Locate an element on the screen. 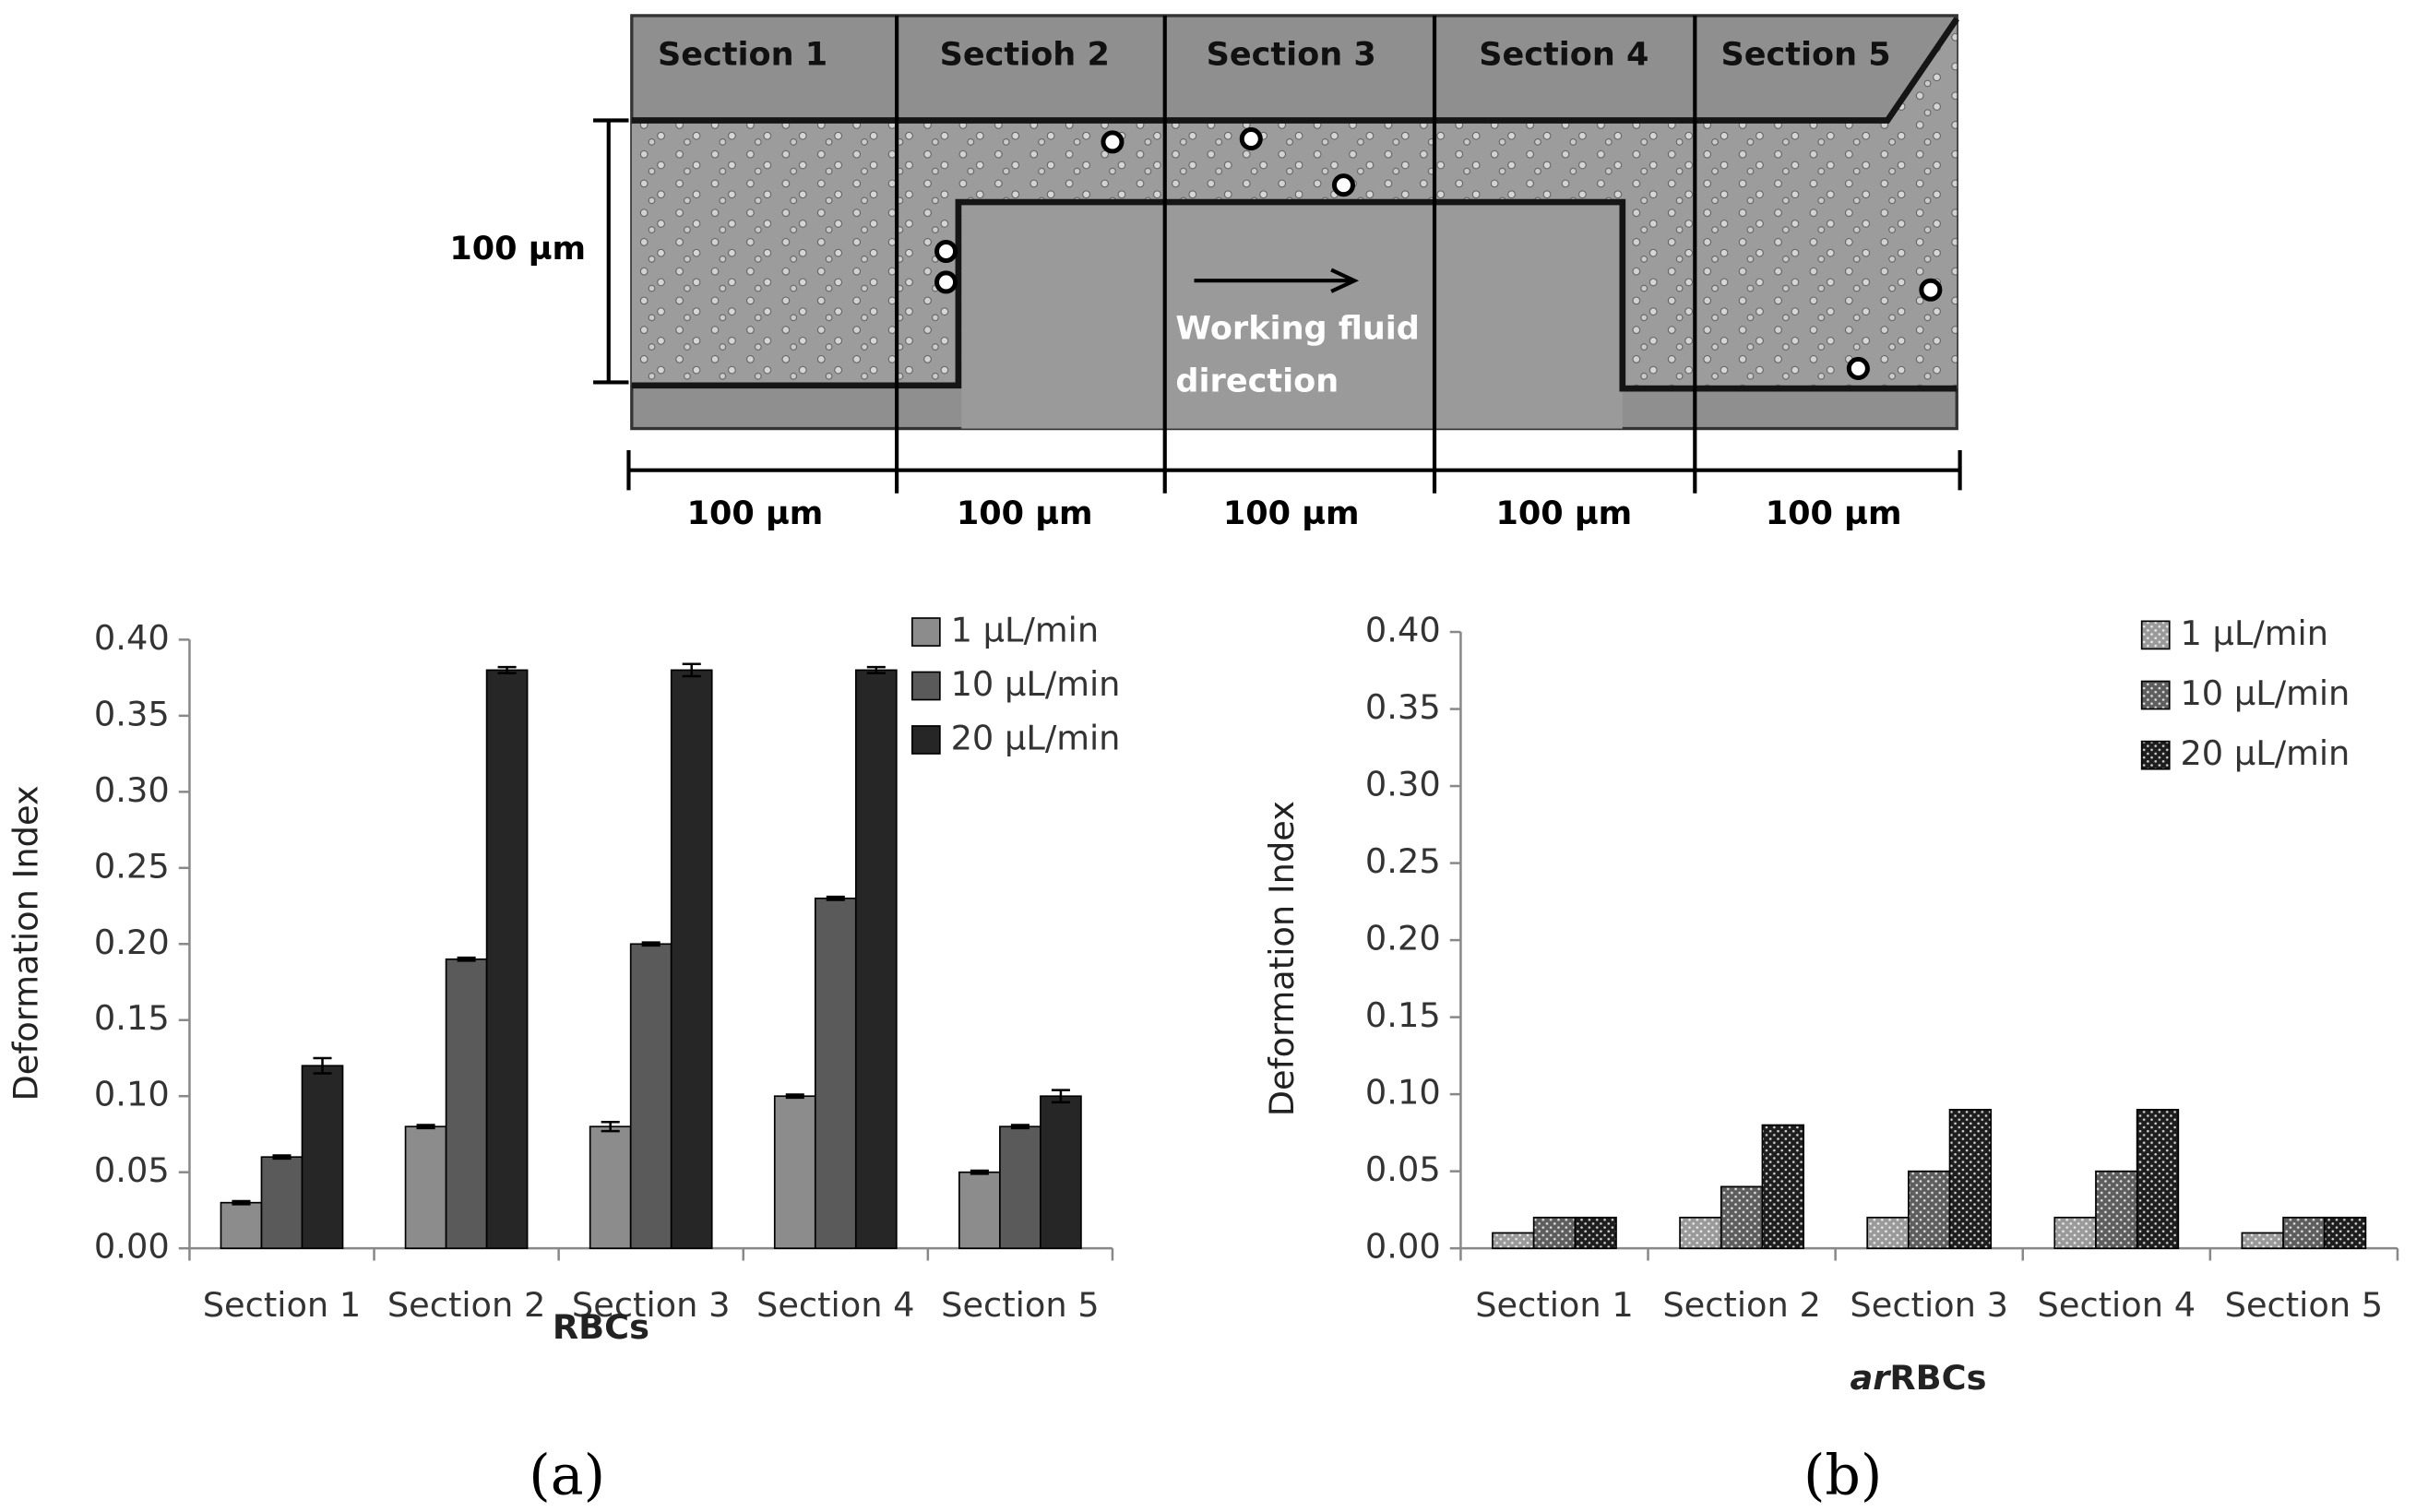 The image size is (2416, 1512). arrow-label: direction is located at coordinates (1257, 380).